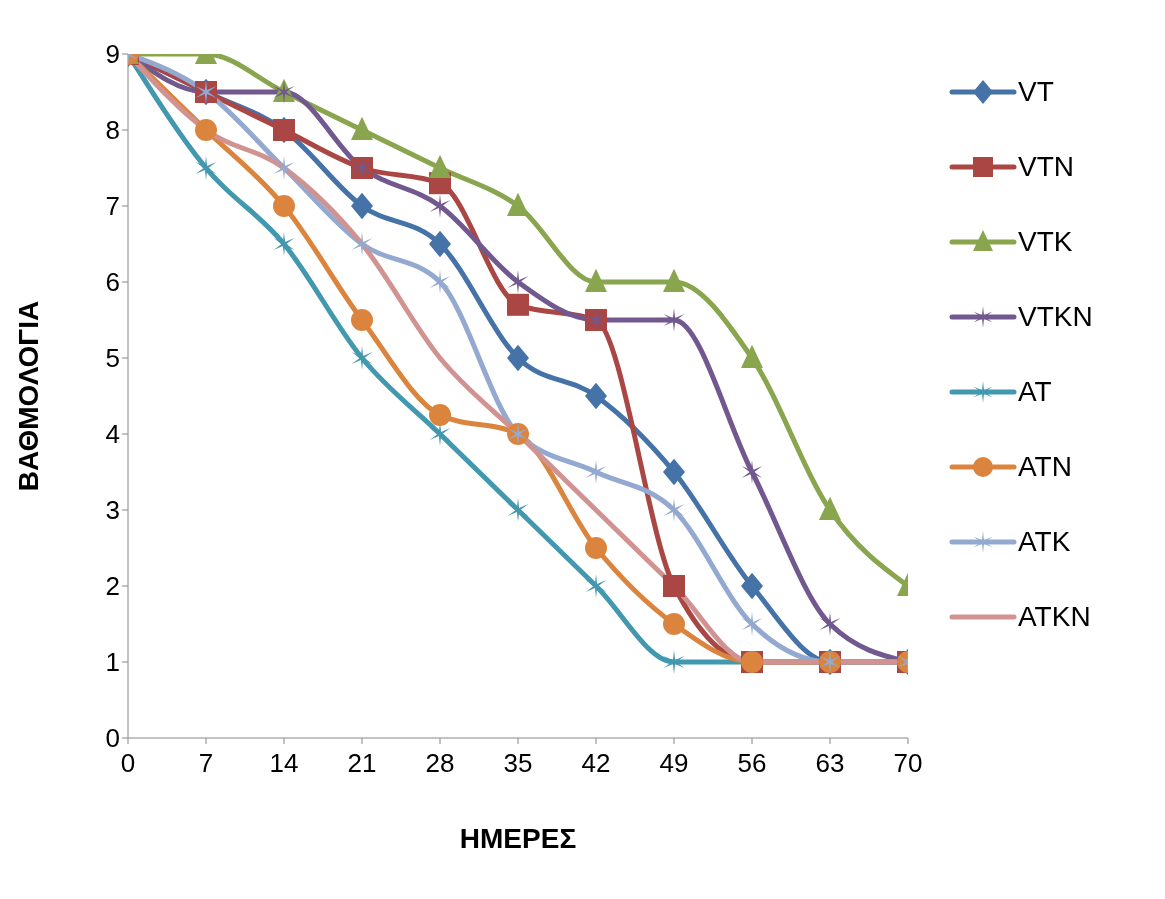 The image size is (1165, 899). Describe the element at coordinates (112, 738) in the screenshot. I see `y-tick-label: 0` at that location.